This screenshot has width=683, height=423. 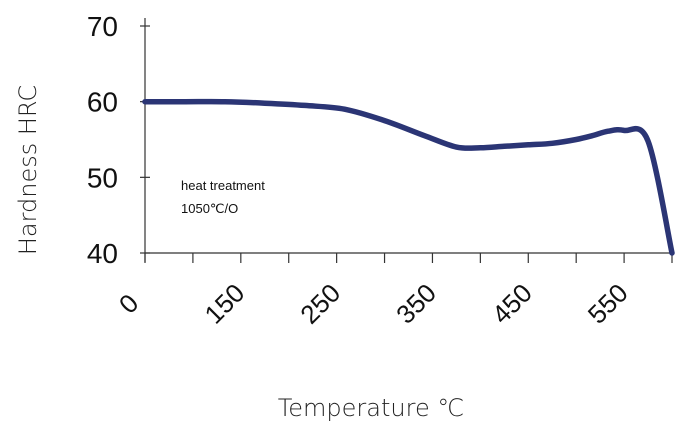 What do you see at coordinates (223, 185) in the screenshot?
I see `annotation-line-1: heat treatment` at bounding box center [223, 185].